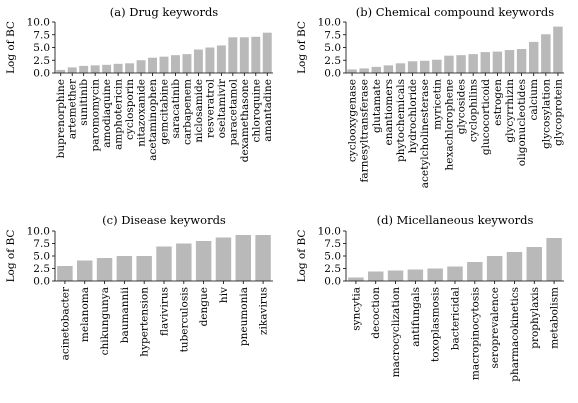 This screenshot has width=578, height=403. I want to click on x-tick-label: oligonucleotides, so click(522, 122).